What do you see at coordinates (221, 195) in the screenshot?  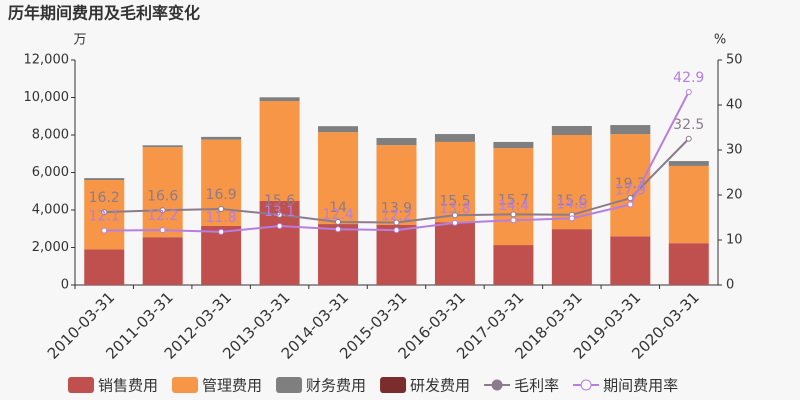 I see `data-label: 16.9` at bounding box center [221, 195].